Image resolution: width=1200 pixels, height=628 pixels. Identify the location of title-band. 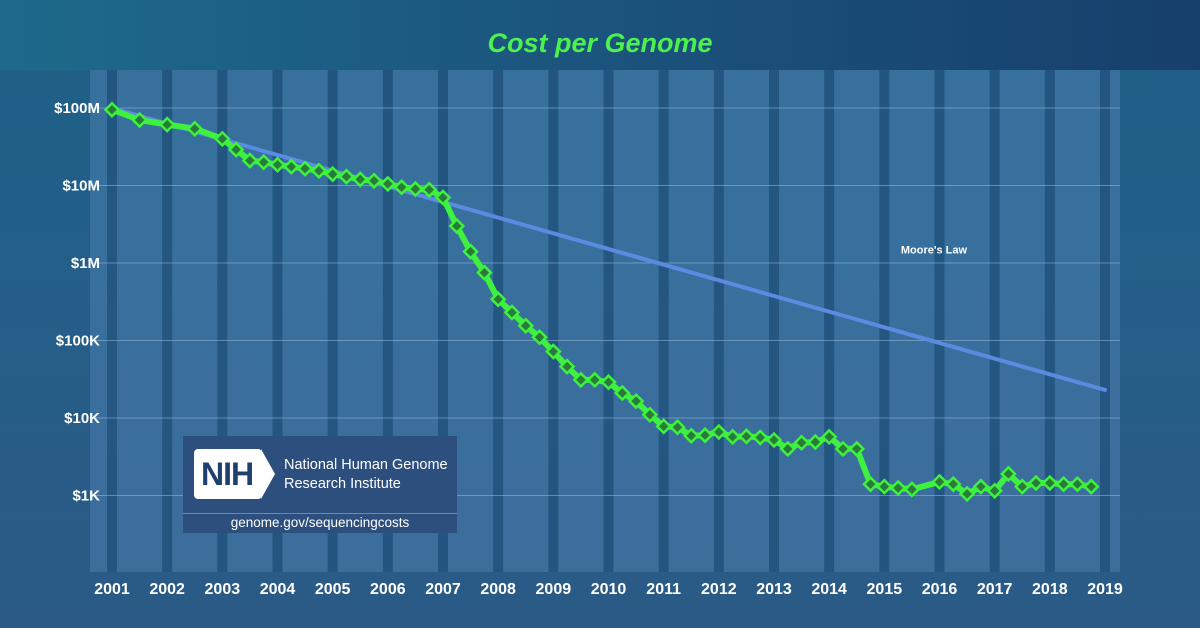
(600, 35).